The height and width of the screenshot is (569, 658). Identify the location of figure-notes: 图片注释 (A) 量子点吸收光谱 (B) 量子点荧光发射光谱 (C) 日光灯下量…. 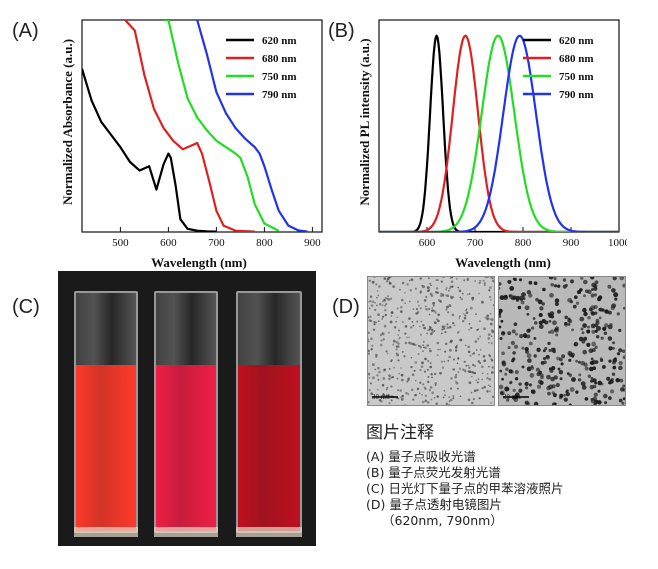
(464, 473).